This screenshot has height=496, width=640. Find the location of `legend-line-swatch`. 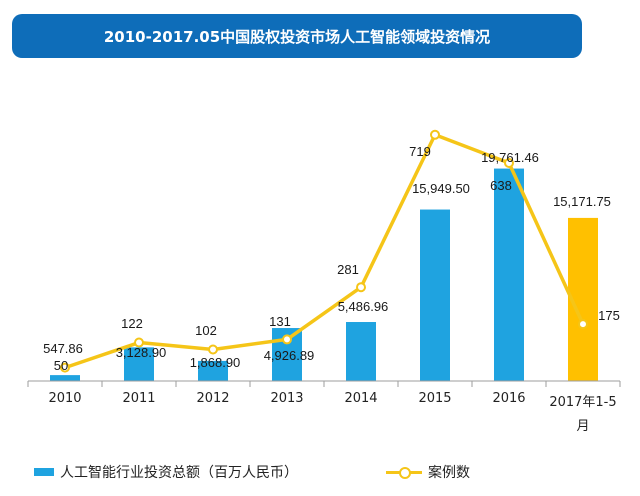

legend-line-swatch is located at coordinates (404, 472).